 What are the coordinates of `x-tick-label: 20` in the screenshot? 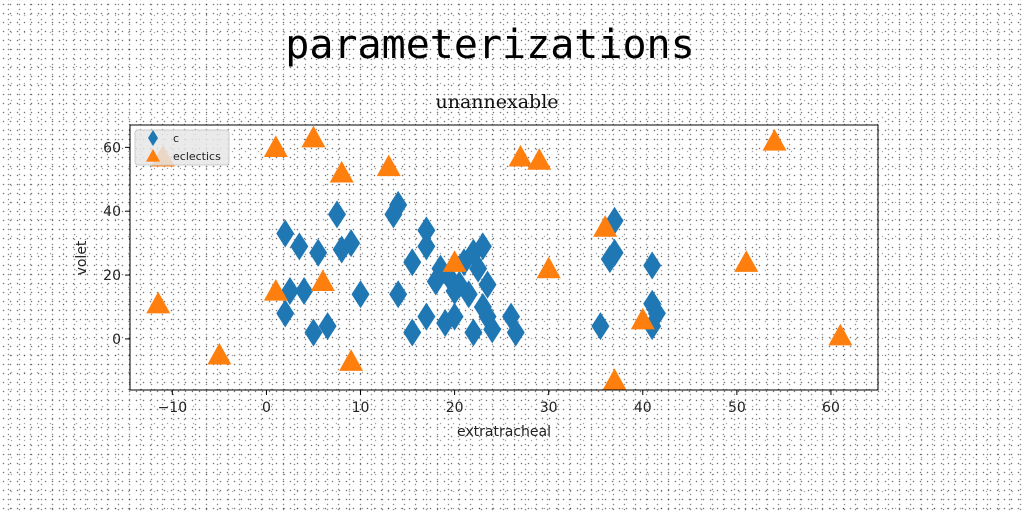 It's located at (455, 408).